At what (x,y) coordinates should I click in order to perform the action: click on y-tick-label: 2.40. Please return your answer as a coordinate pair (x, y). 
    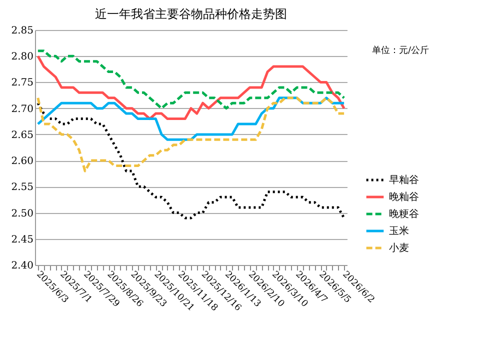
    Looking at the image, I should click on (22, 266).